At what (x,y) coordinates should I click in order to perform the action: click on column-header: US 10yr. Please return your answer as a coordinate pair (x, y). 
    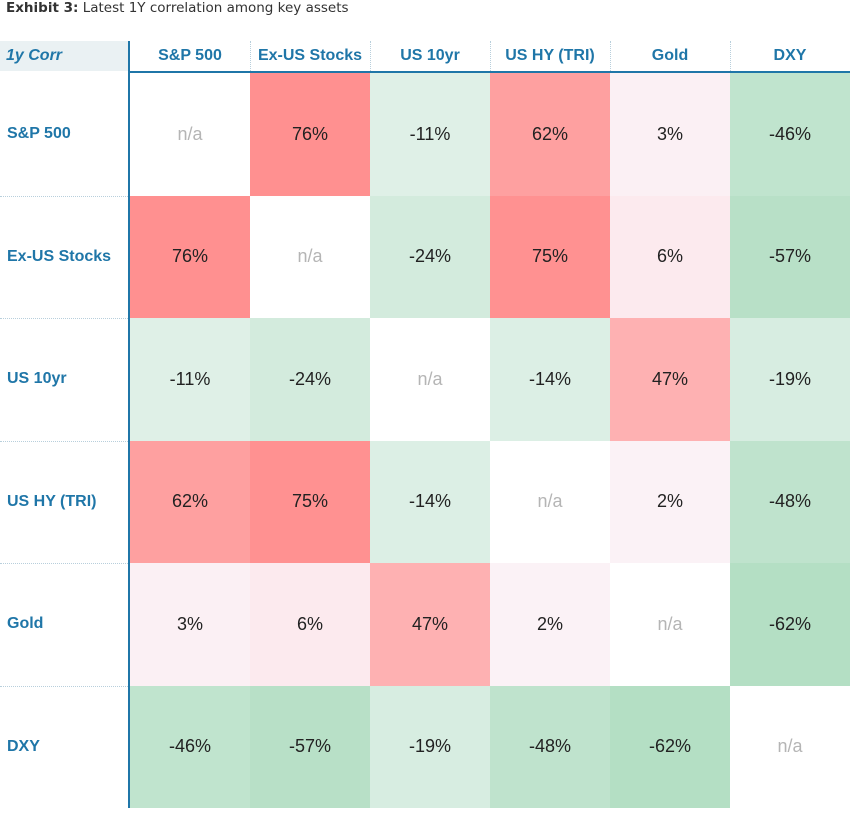
    Looking at the image, I should click on (430, 55).